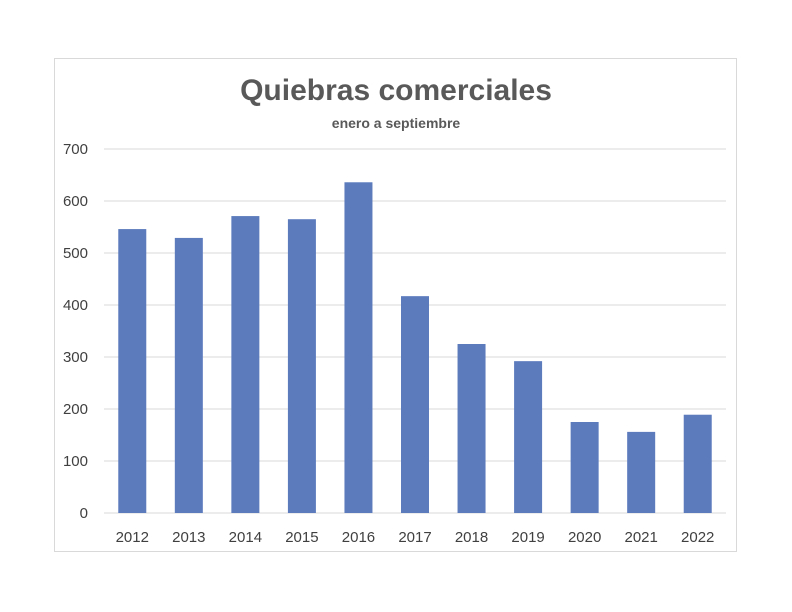 The width and height of the screenshot is (792, 612). I want to click on x-tick-label: 2017, so click(414, 537).